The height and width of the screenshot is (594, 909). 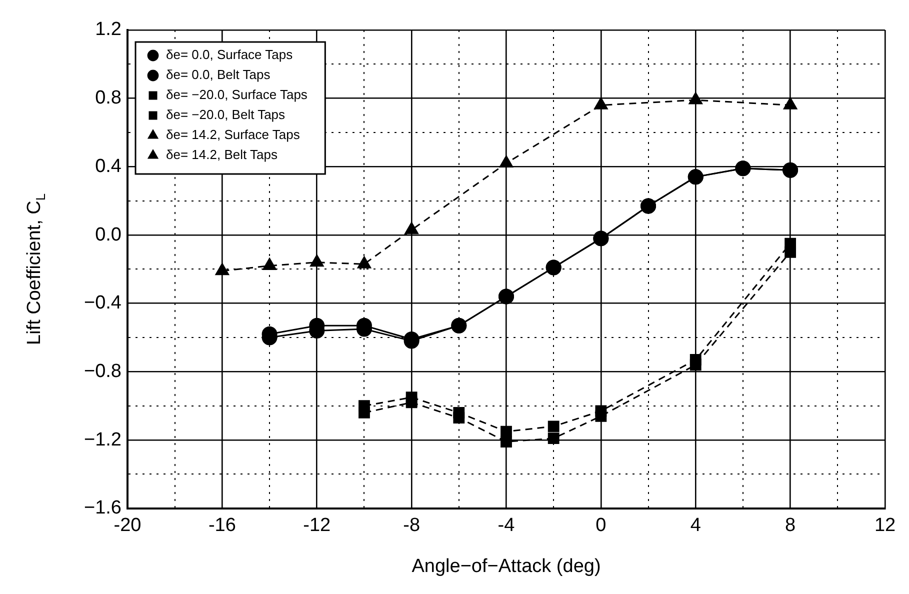 I want to click on x-tick-label: 0, so click(x=601, y=525).